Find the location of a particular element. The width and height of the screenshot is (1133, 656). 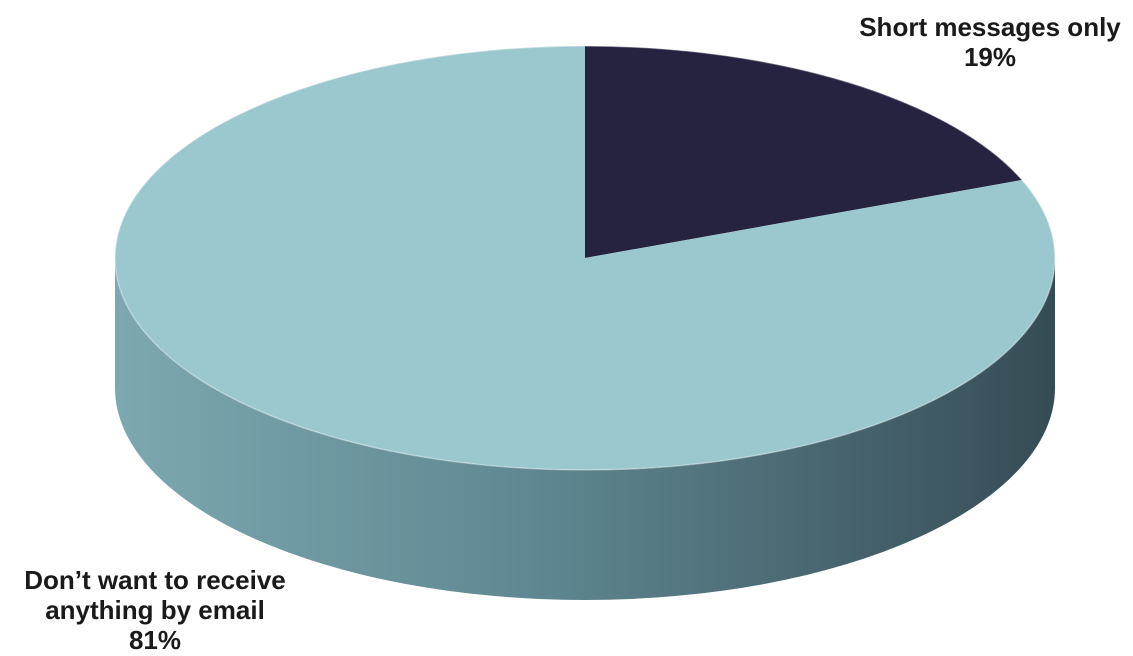

slice-label-text-line-1: Don’t want to receive is located at coordinates (155, 580).